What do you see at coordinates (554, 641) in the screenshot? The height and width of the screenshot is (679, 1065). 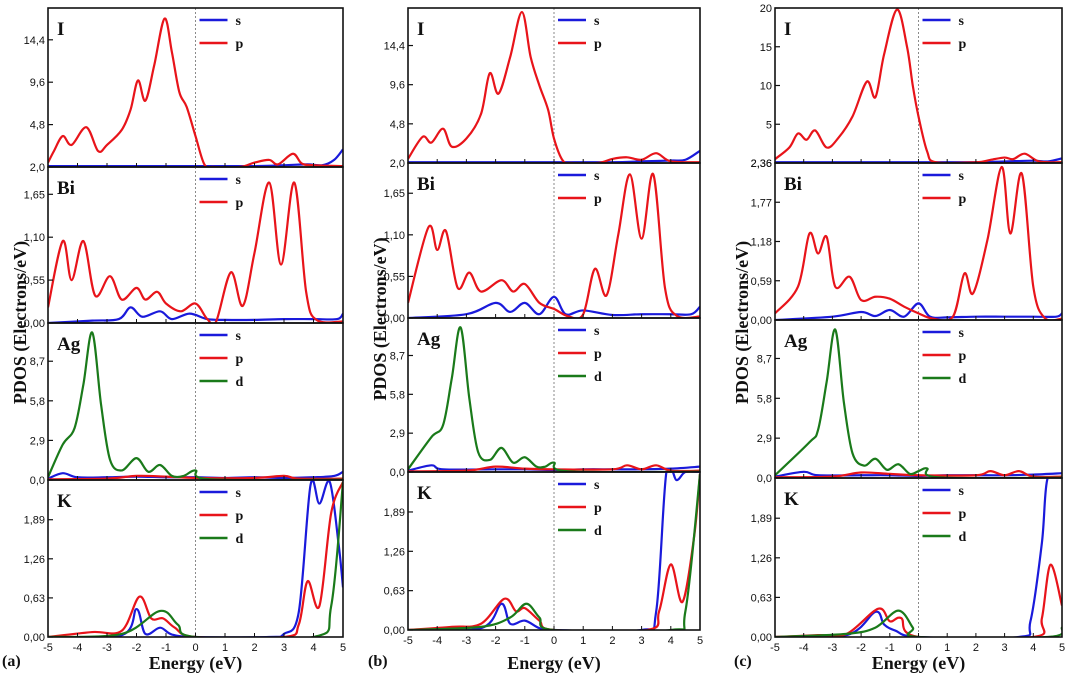 I see `x-tick-label: 0` at bounding box center [554, 641].